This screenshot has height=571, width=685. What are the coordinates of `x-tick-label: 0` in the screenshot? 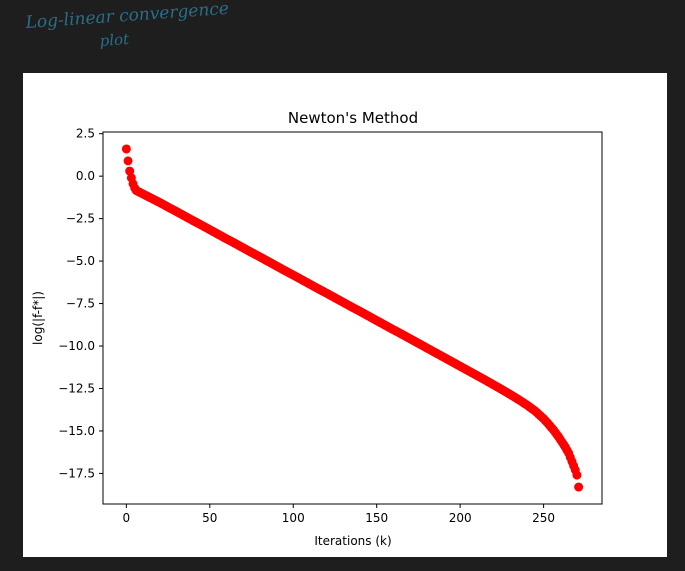 It's located at (127, 518).